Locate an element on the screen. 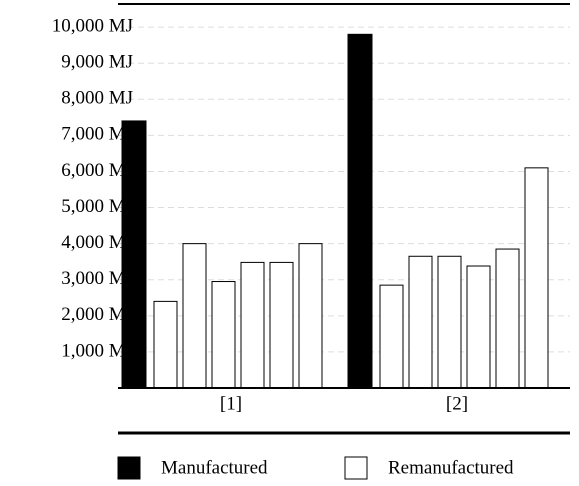 The image size is (579, 486). y-tick-label: 9,000 MJ is located at coordinates (97, 62).